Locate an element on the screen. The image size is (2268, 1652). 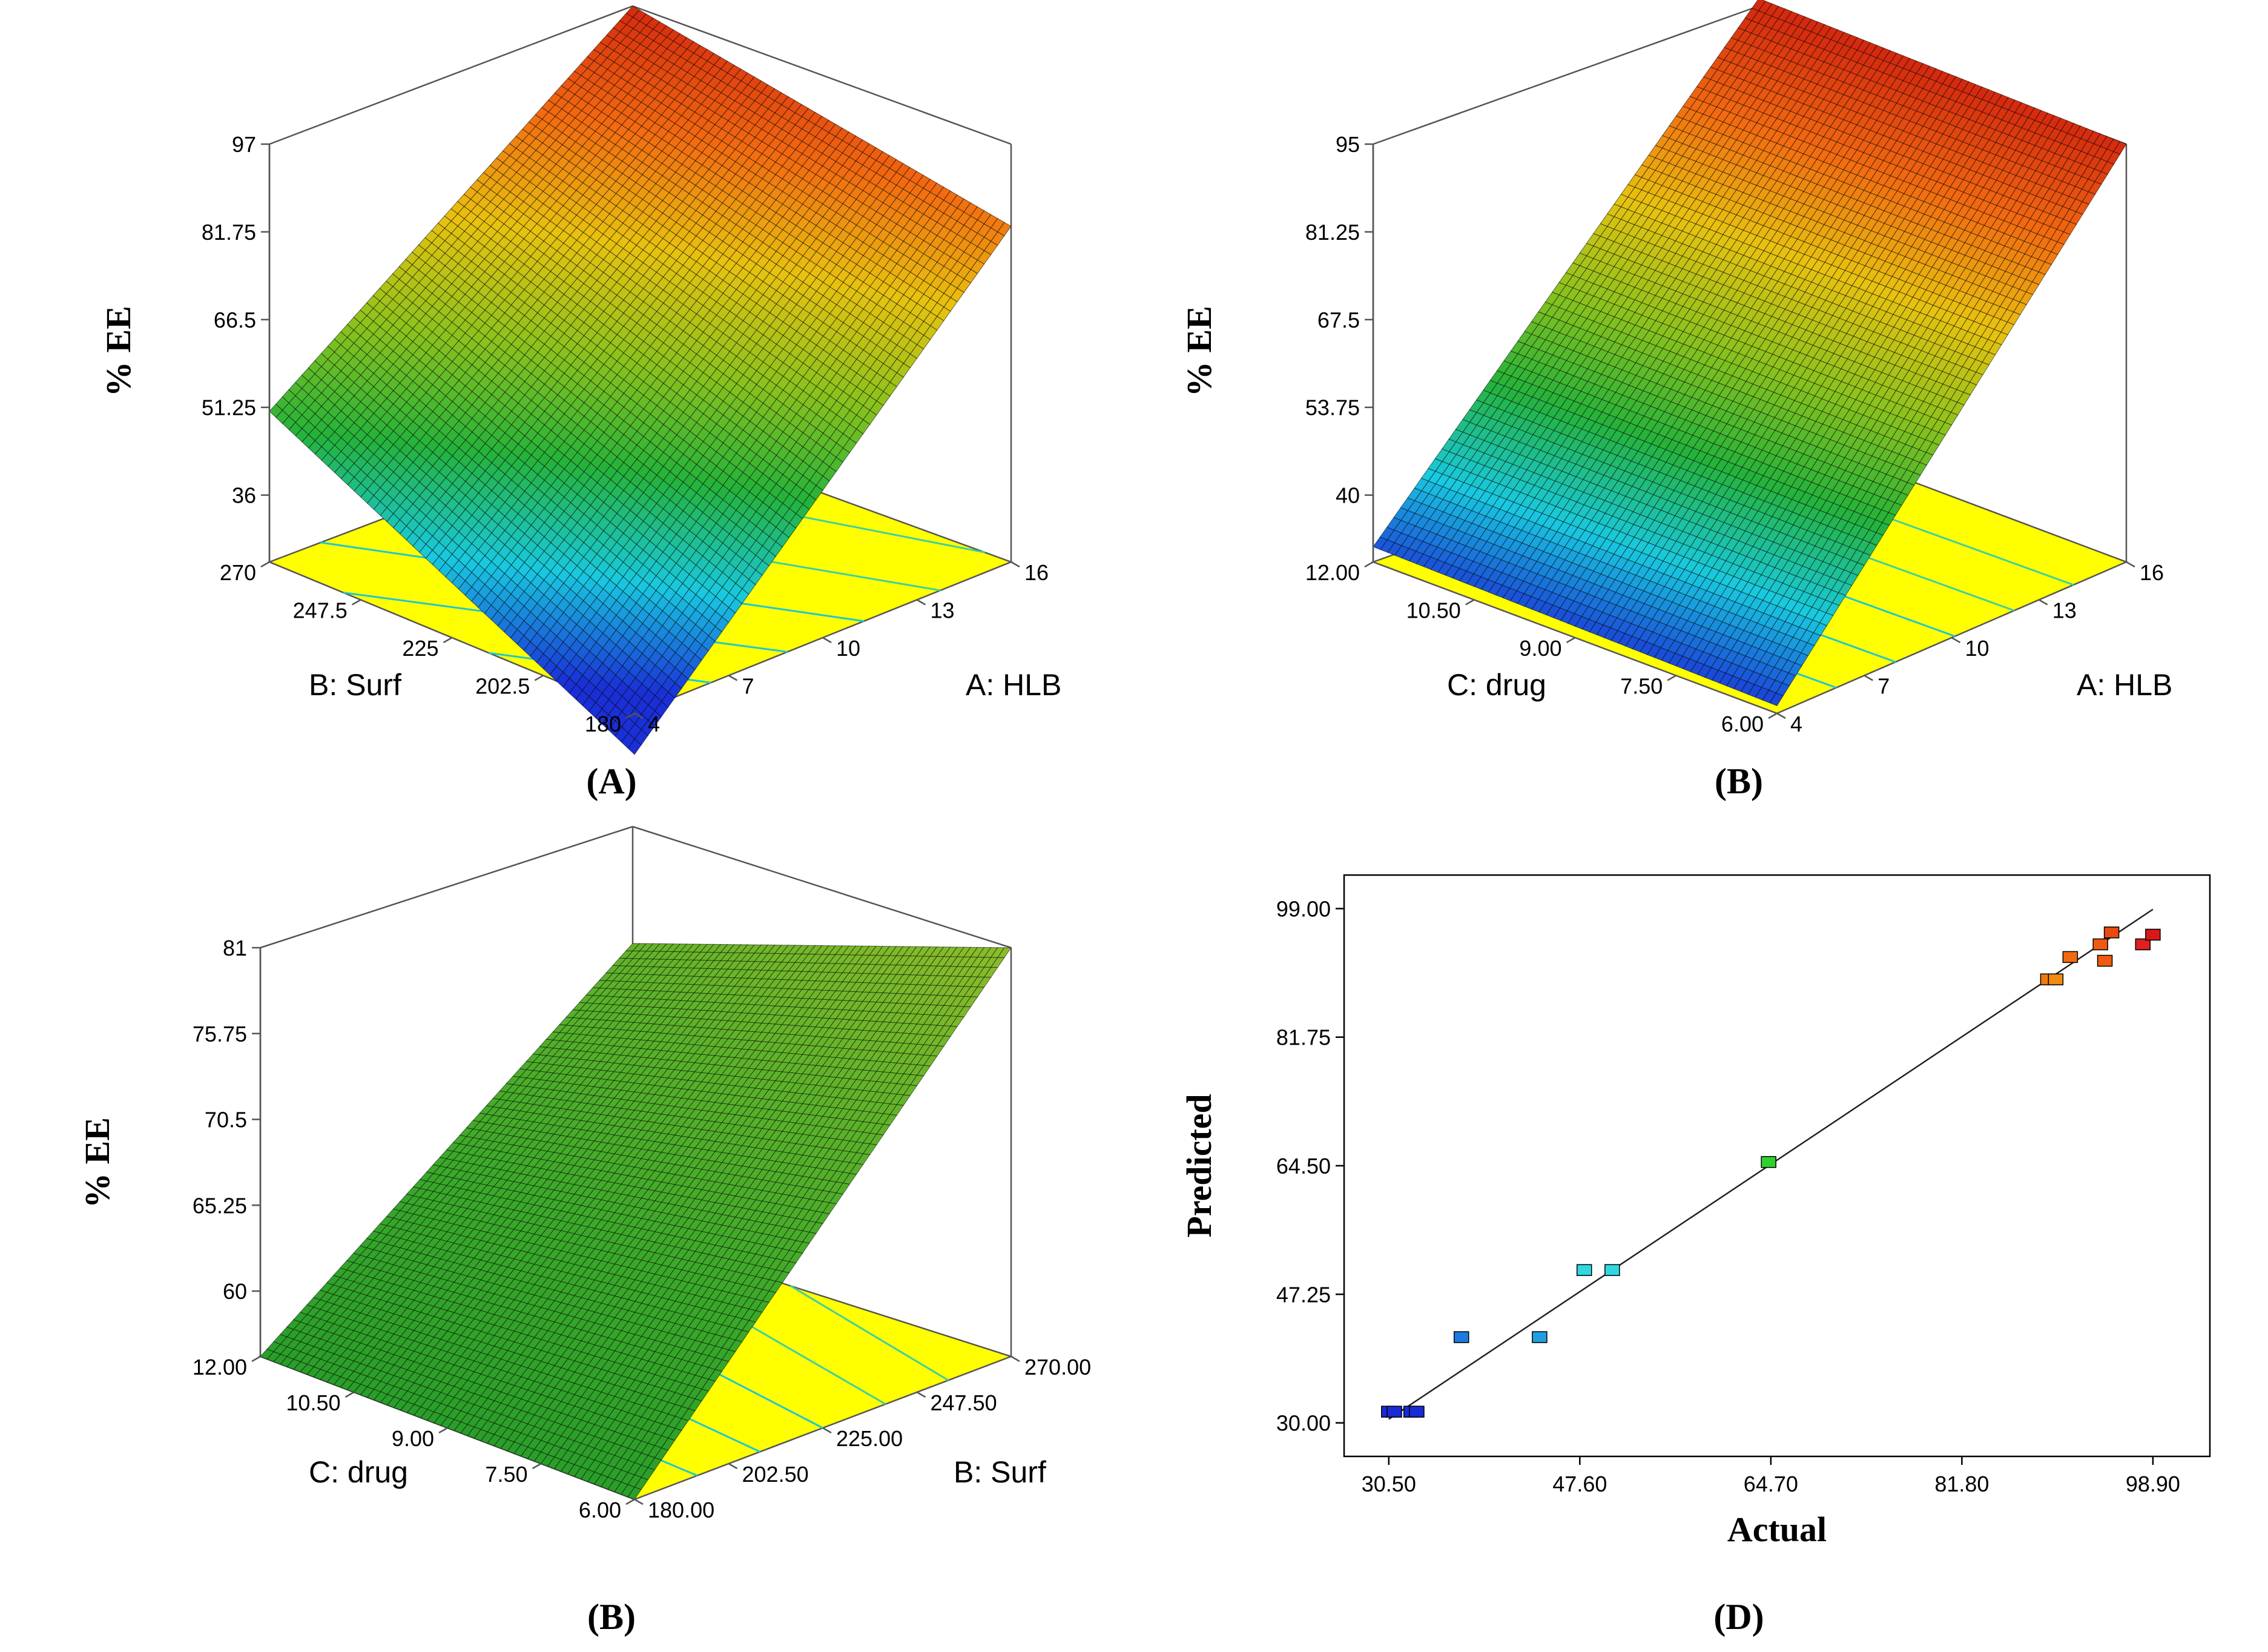
z-tick-label: 51.25 is located at coordinates (229, 407).